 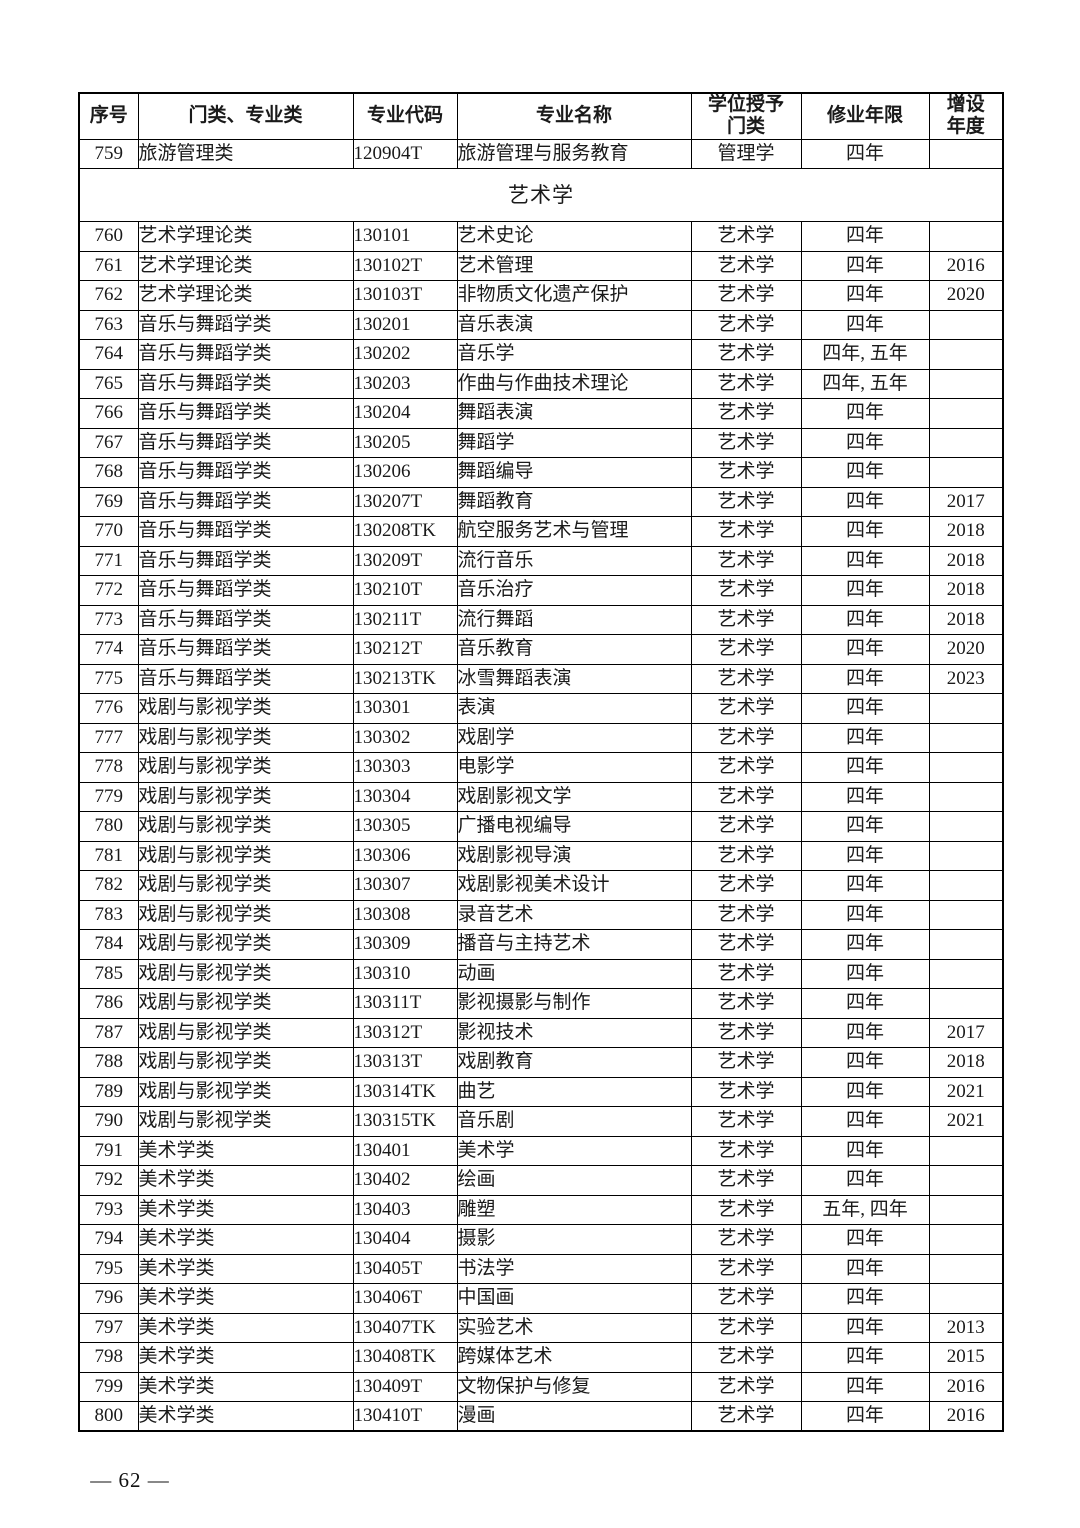 I want to click on cell-code: 130401, so click(x=405, y=1151).